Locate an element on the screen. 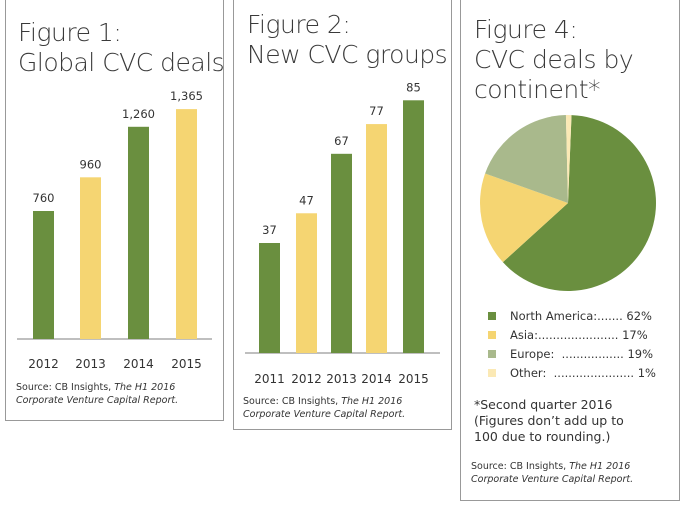 The height and width of the screenshot is (512, 682). x-tick-2011: 2011 is located at coordinates (269, 379).